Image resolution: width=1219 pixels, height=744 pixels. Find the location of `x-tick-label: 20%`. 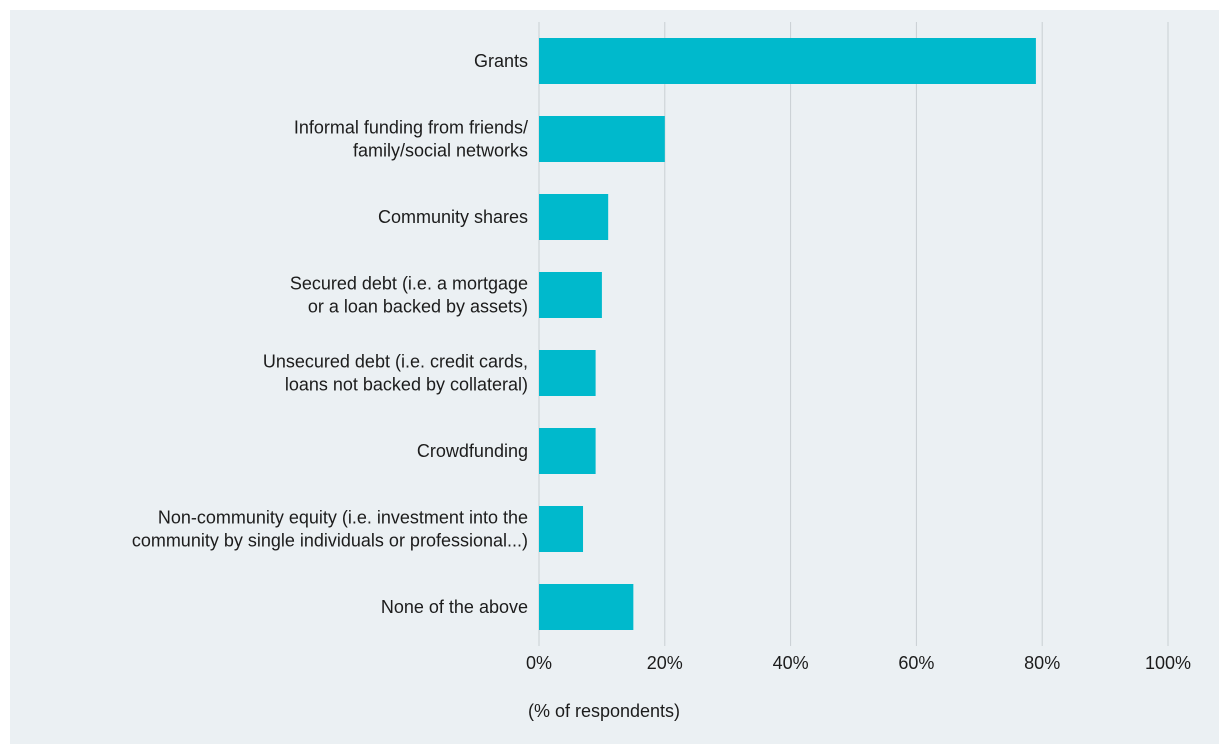

x-tick-label: 20% is located at coordinates (665, 663).